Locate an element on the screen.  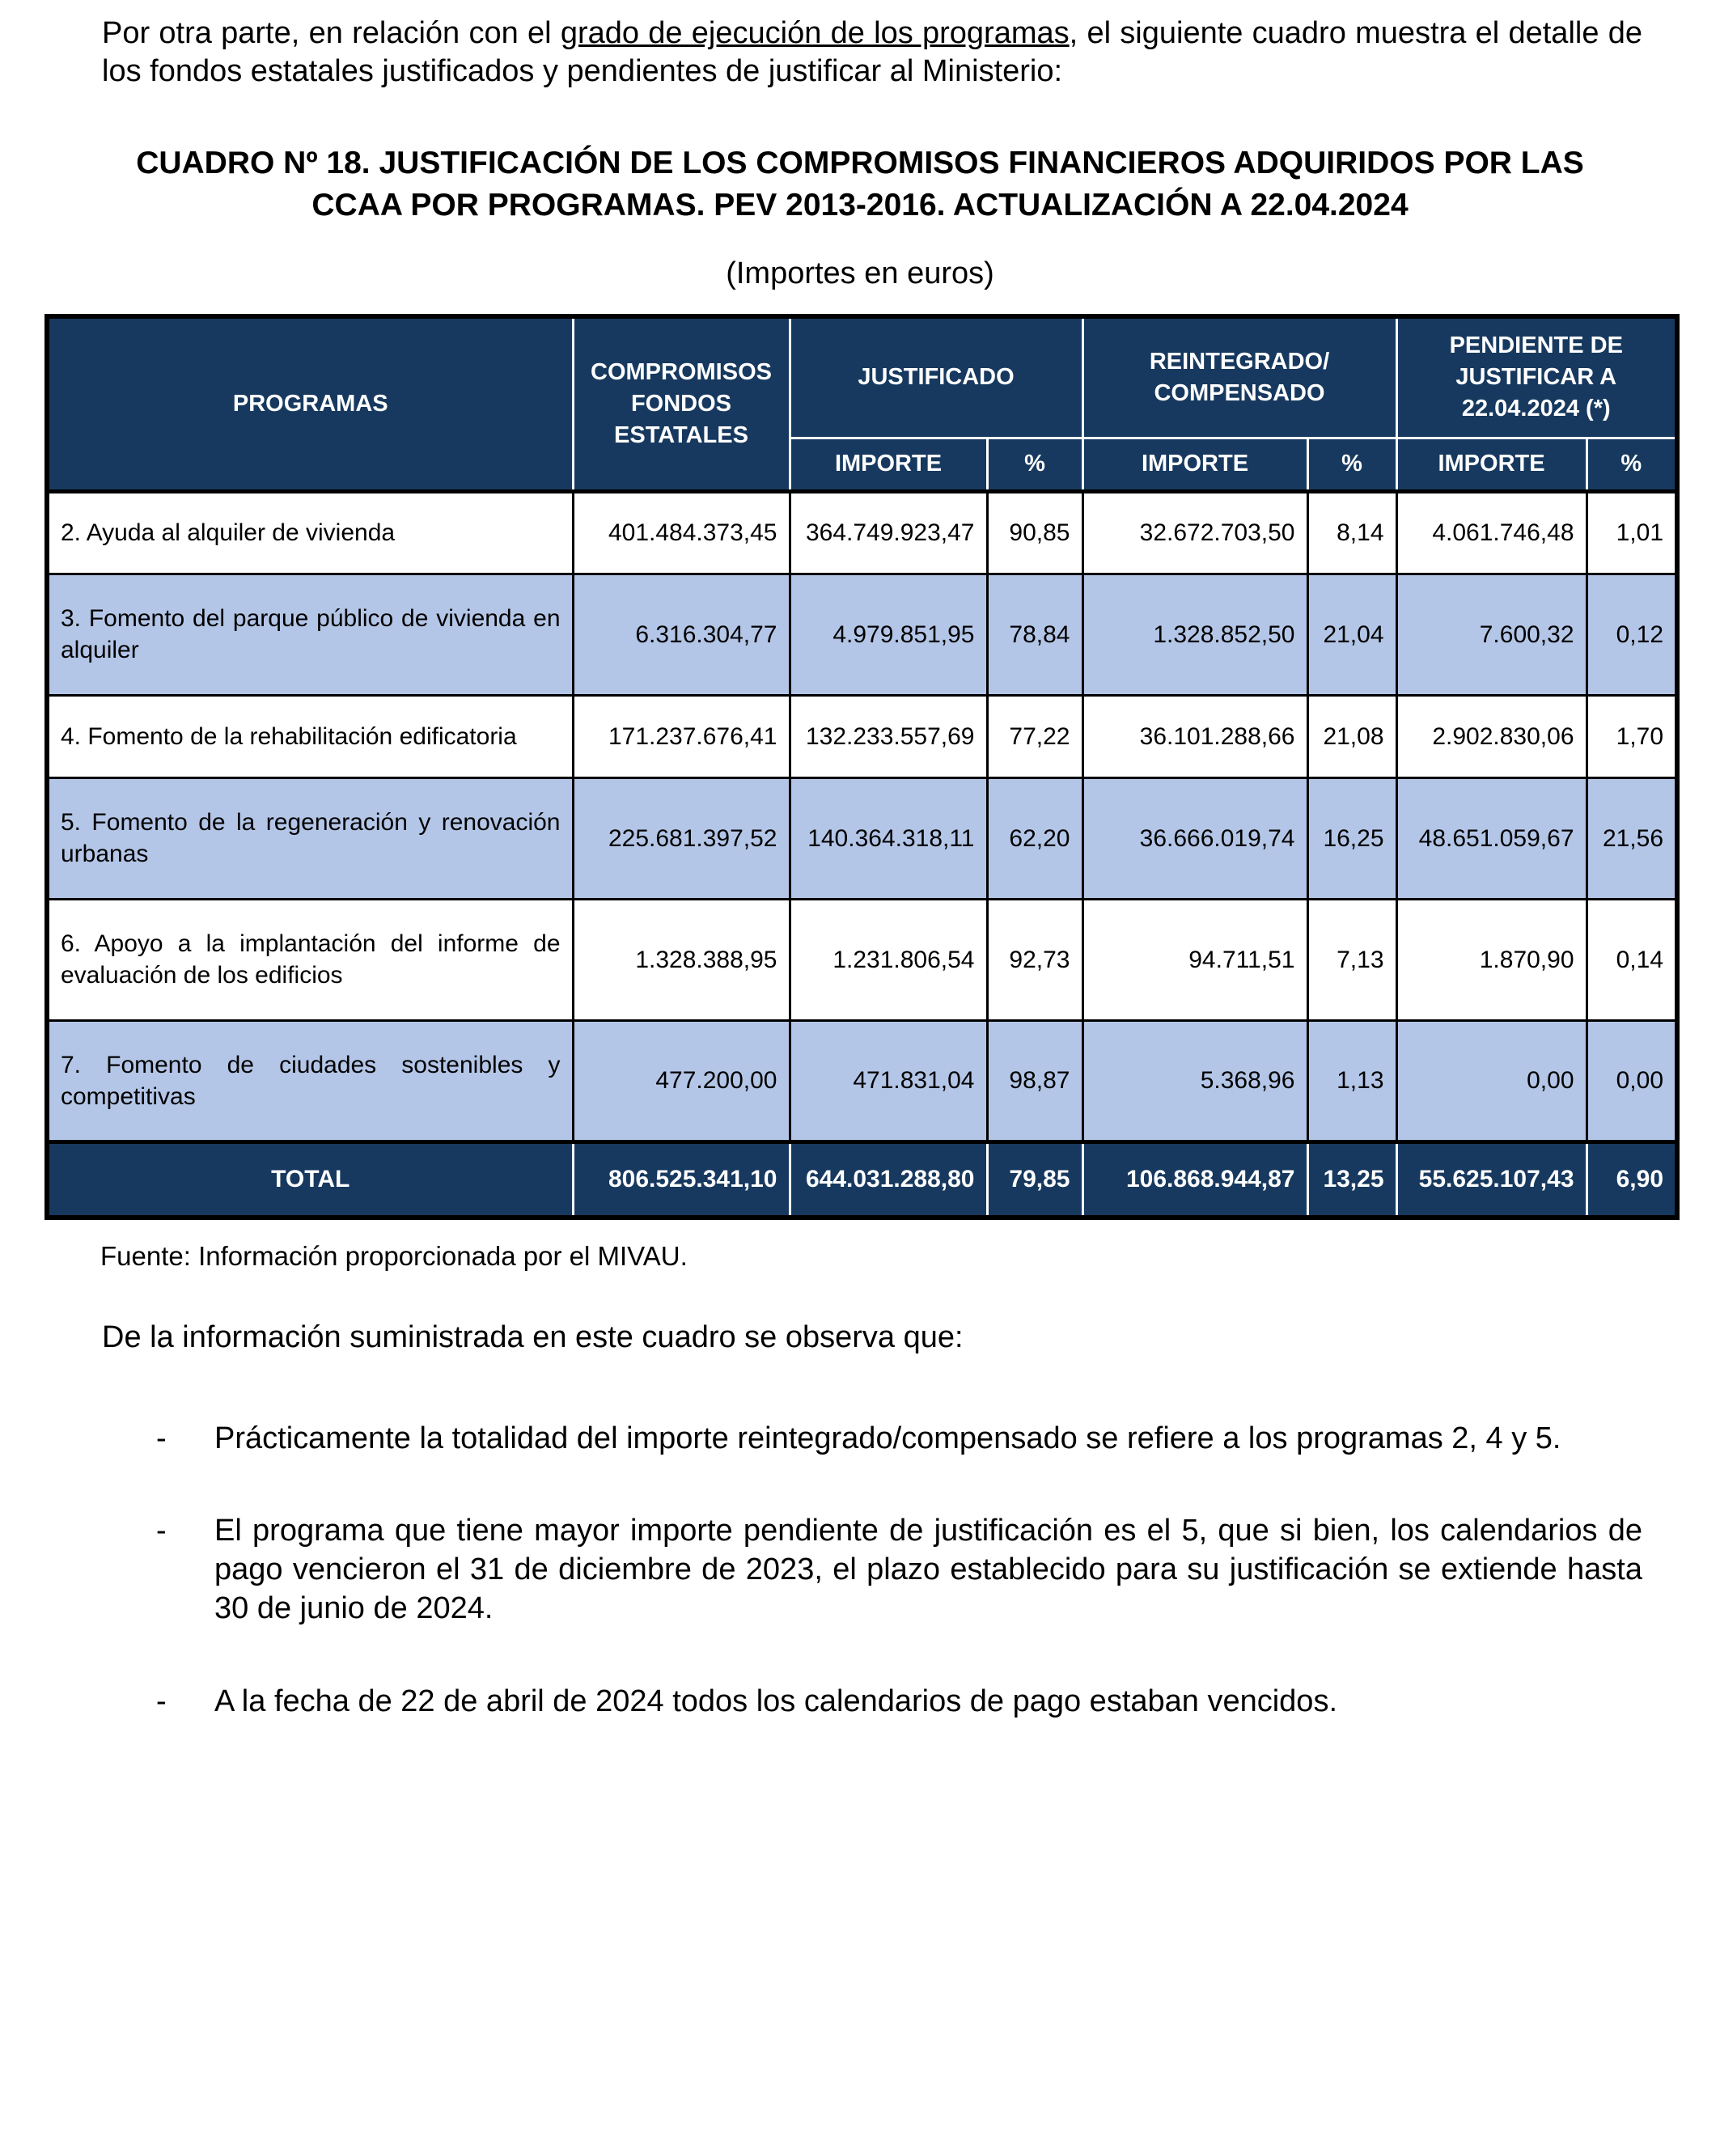
cell-reintegrado-importe: 36.101.288,66 is located at coordinates (1195, 736).